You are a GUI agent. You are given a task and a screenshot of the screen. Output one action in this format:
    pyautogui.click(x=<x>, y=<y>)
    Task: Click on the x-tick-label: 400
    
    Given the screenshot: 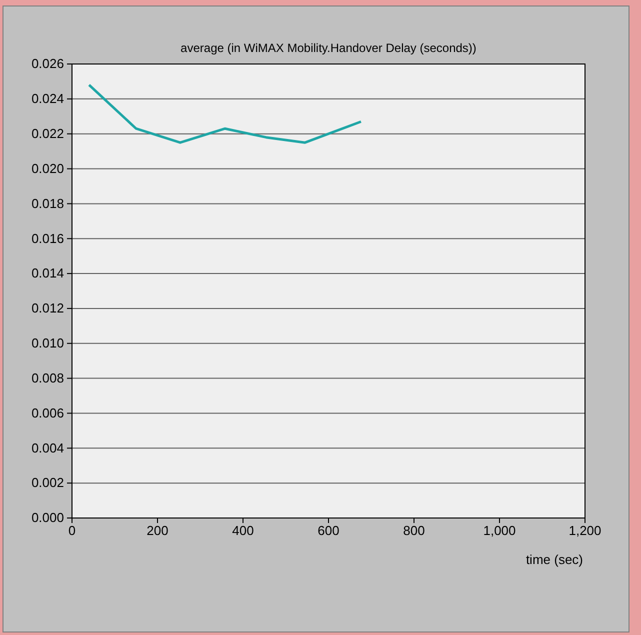 What is the action you would take?
    pyautogui.click(x=243, y=530)
    